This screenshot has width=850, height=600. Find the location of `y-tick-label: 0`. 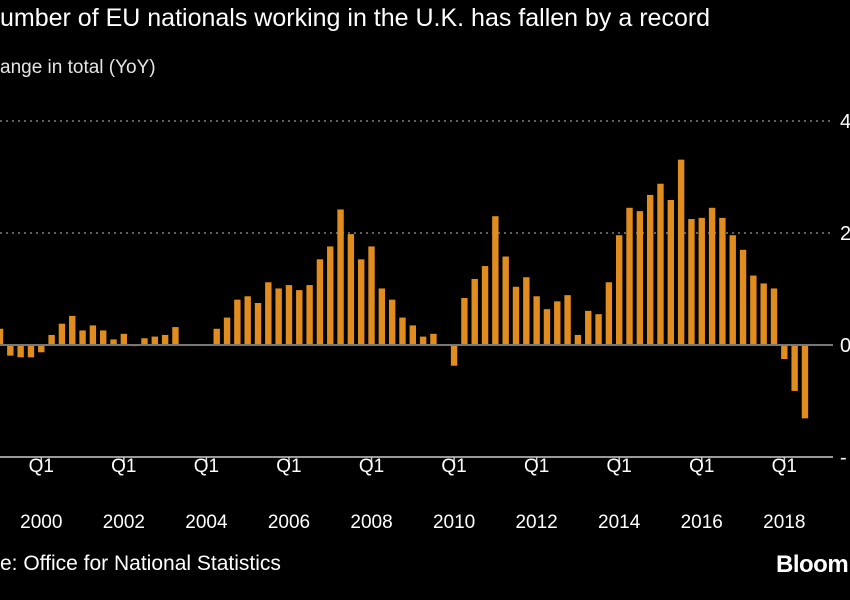

y-tick-label: 0 is located at coordinates (845, 346).